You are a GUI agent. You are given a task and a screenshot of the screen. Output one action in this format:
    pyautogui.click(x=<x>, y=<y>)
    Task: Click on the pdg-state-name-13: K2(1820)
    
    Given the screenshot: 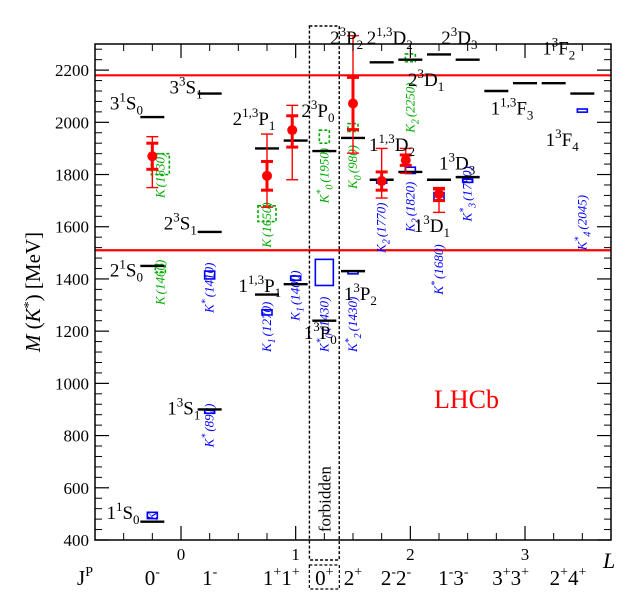 What is the action you would take?
    pyautogui.click(x=411, y=207)
    